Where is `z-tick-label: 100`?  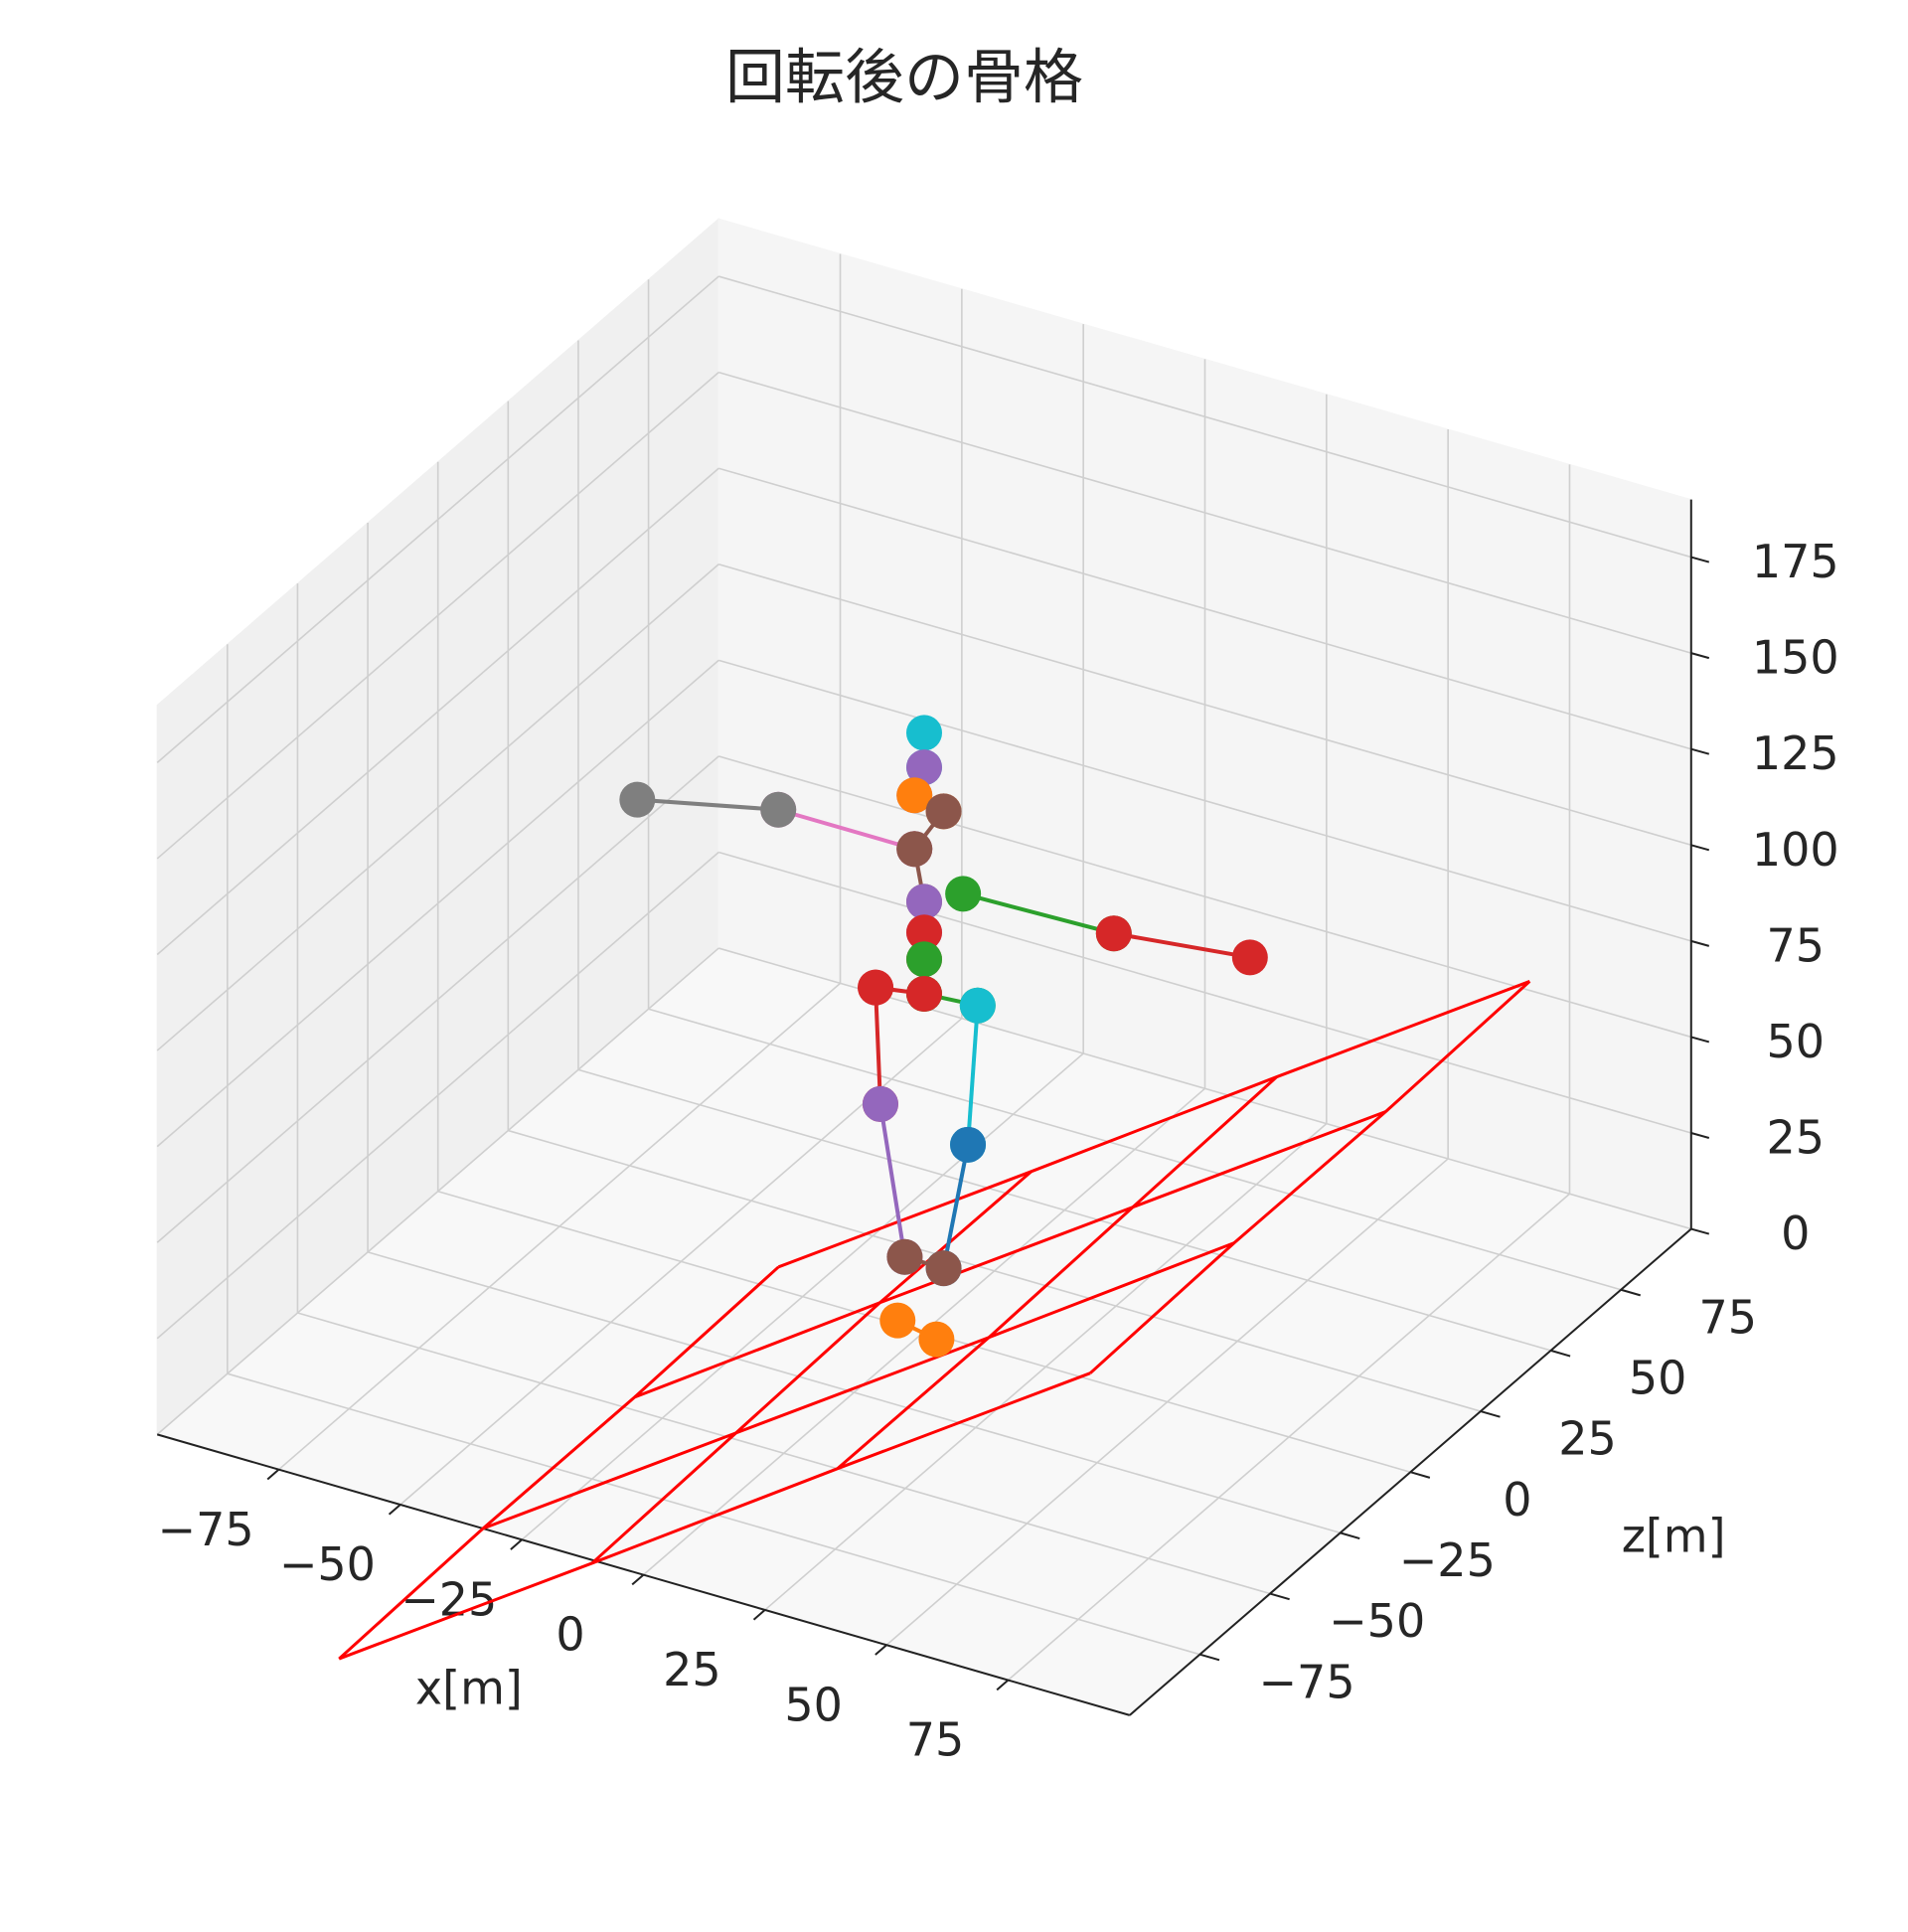
z-tick-label: 100 is located at coordinates (1795, 850).